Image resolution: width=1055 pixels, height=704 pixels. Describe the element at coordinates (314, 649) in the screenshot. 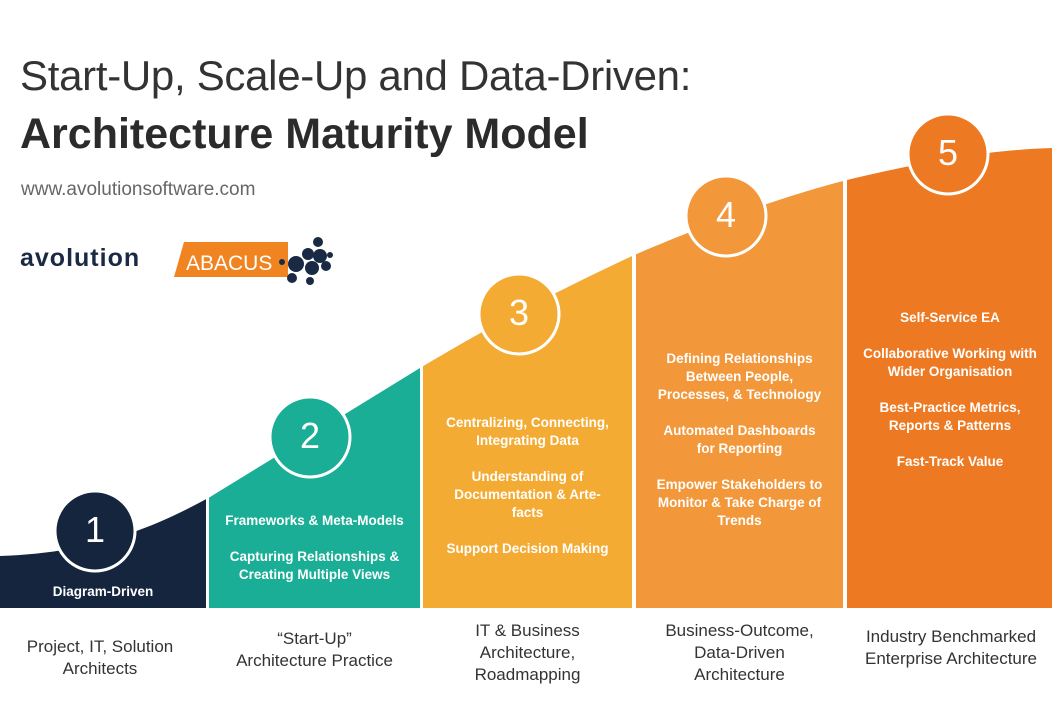

I see `stage-2-caption: “Start-Up” Architecture Practice` at that location.